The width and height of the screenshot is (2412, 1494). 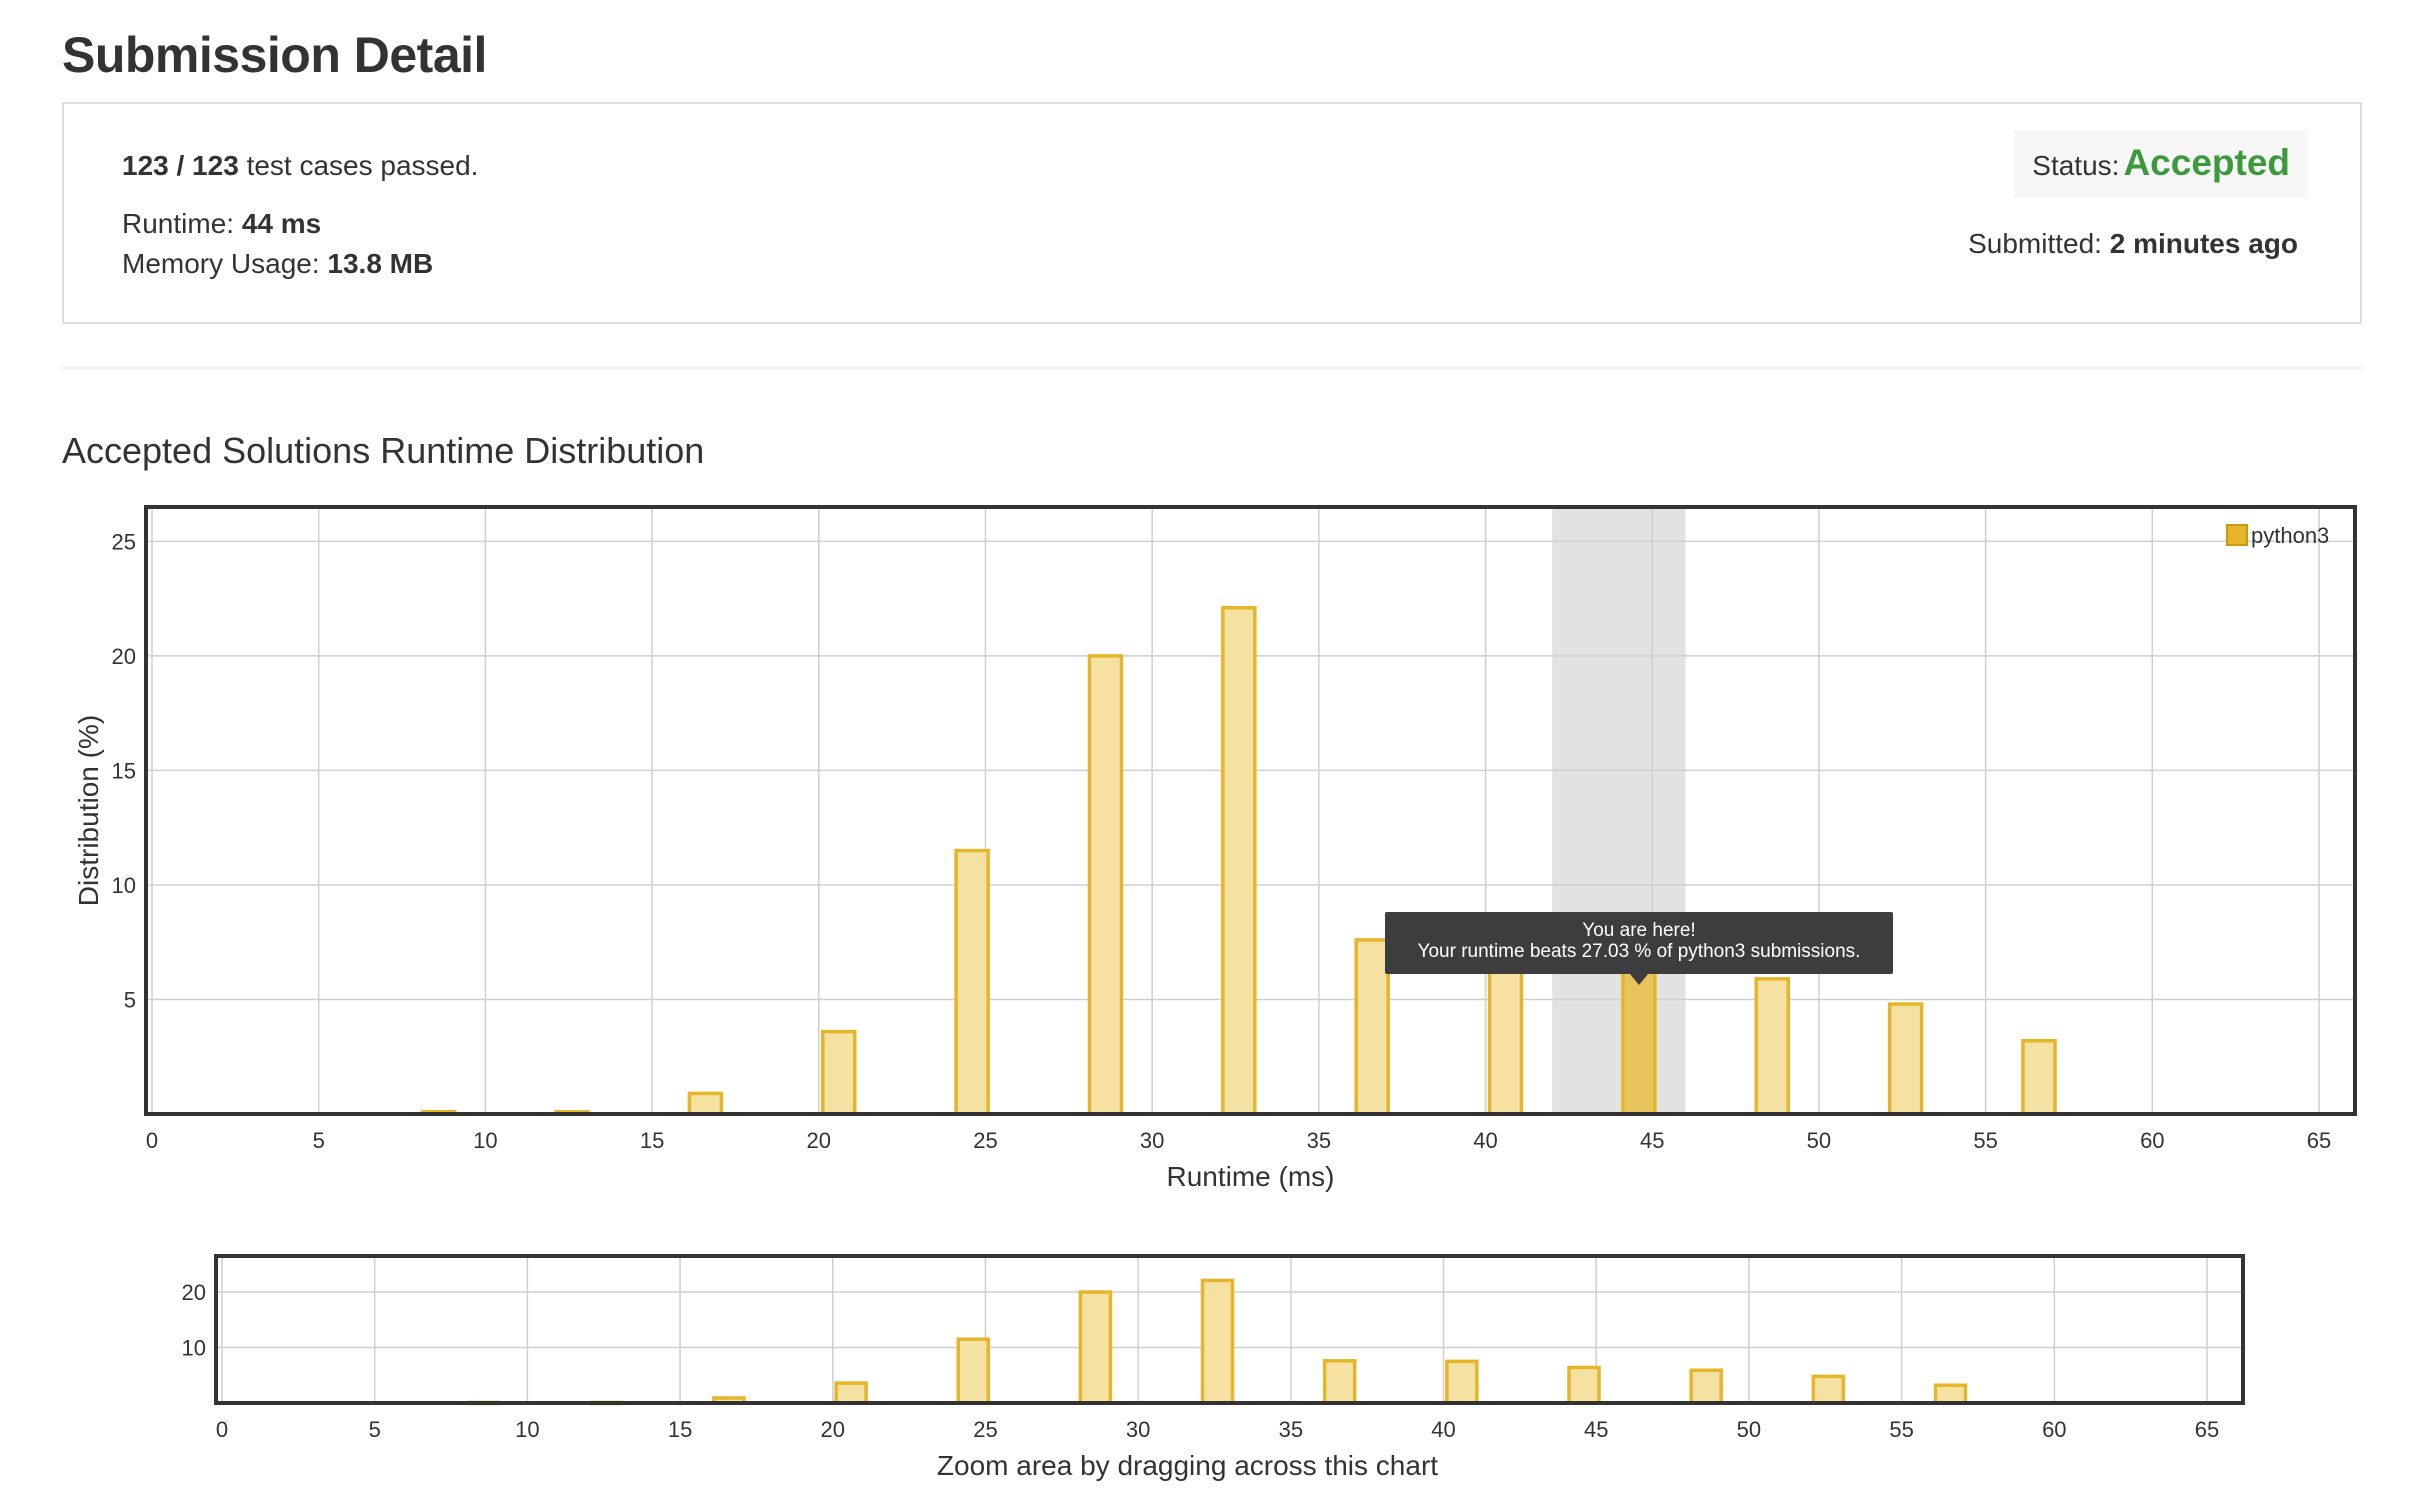 I want to click on main-x-tick-label: 65, so click(x=2319, y=1140).